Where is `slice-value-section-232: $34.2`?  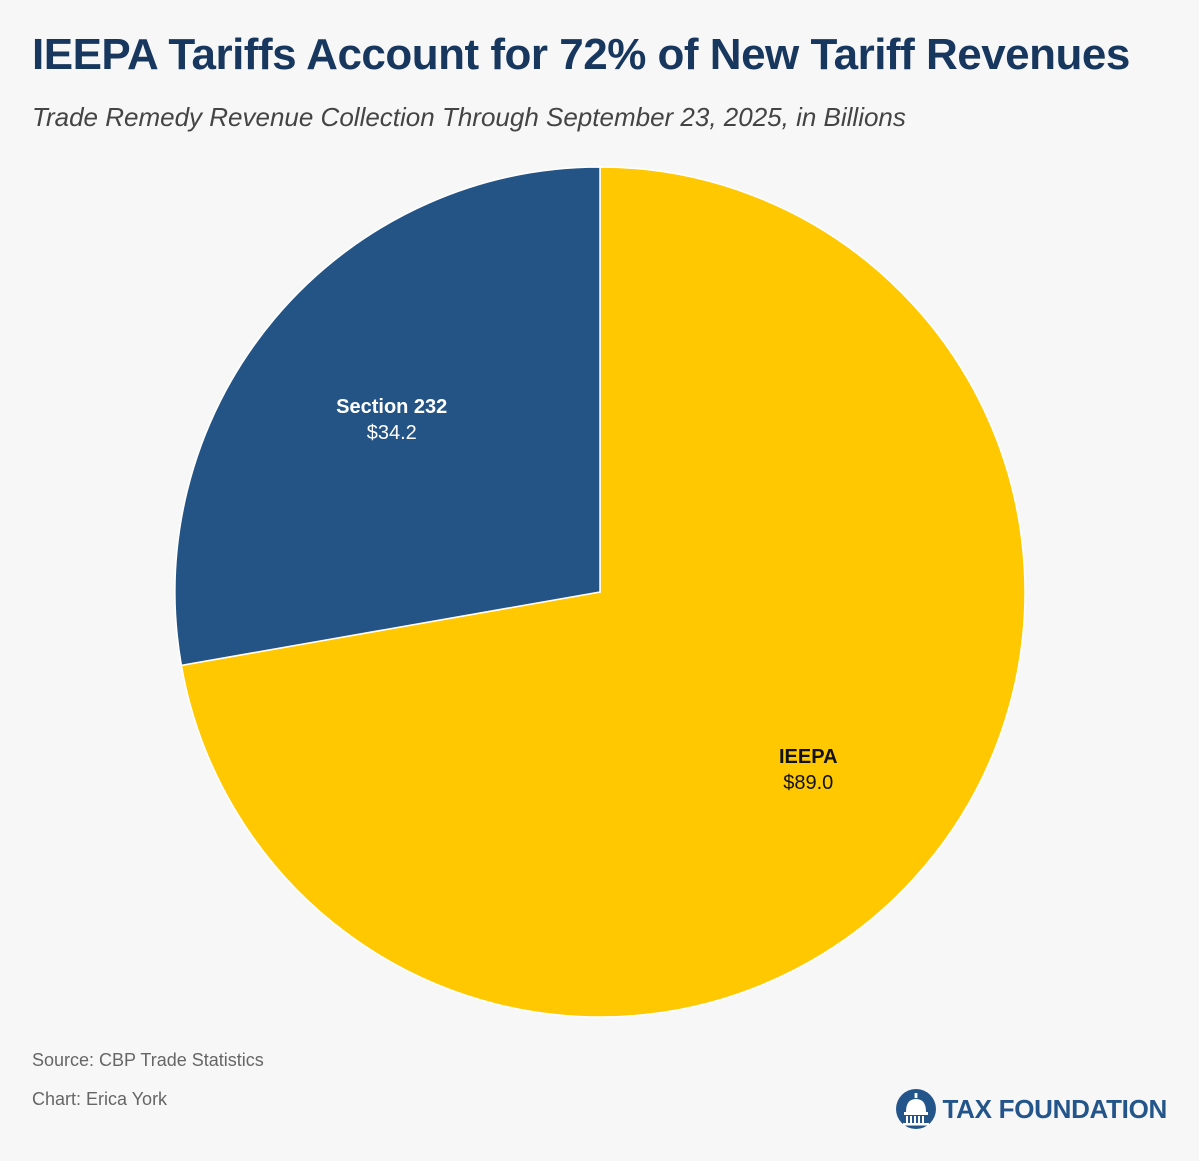 slice-value-section-232: $34.2 is located at coordinates (392, 433).